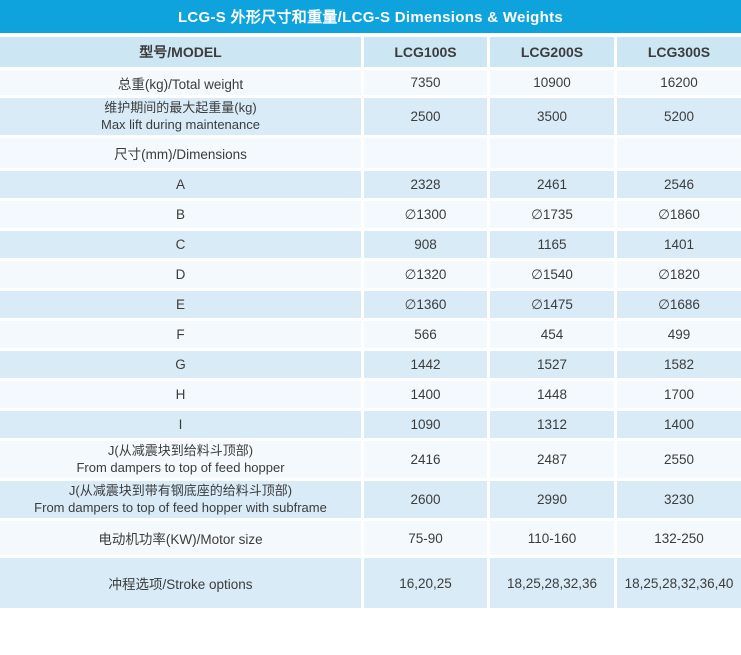 The width and height of the screenshot is (741, 655). Describe the element at coordinates (180, 216) in the screenshot. I see `row-label: B` at that location.